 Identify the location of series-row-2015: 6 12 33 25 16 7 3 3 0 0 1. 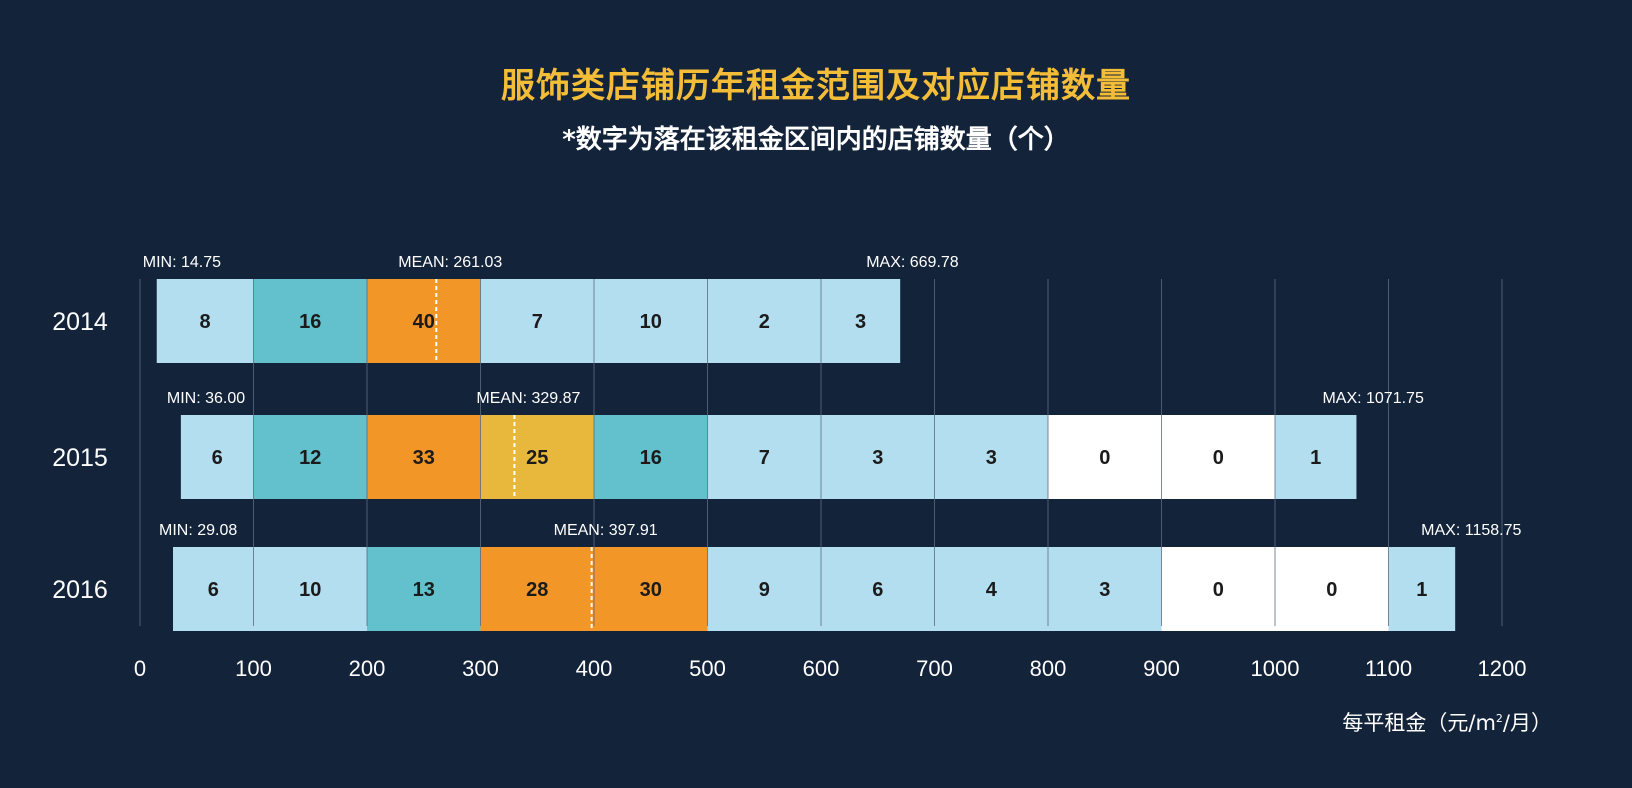
(768, 457).